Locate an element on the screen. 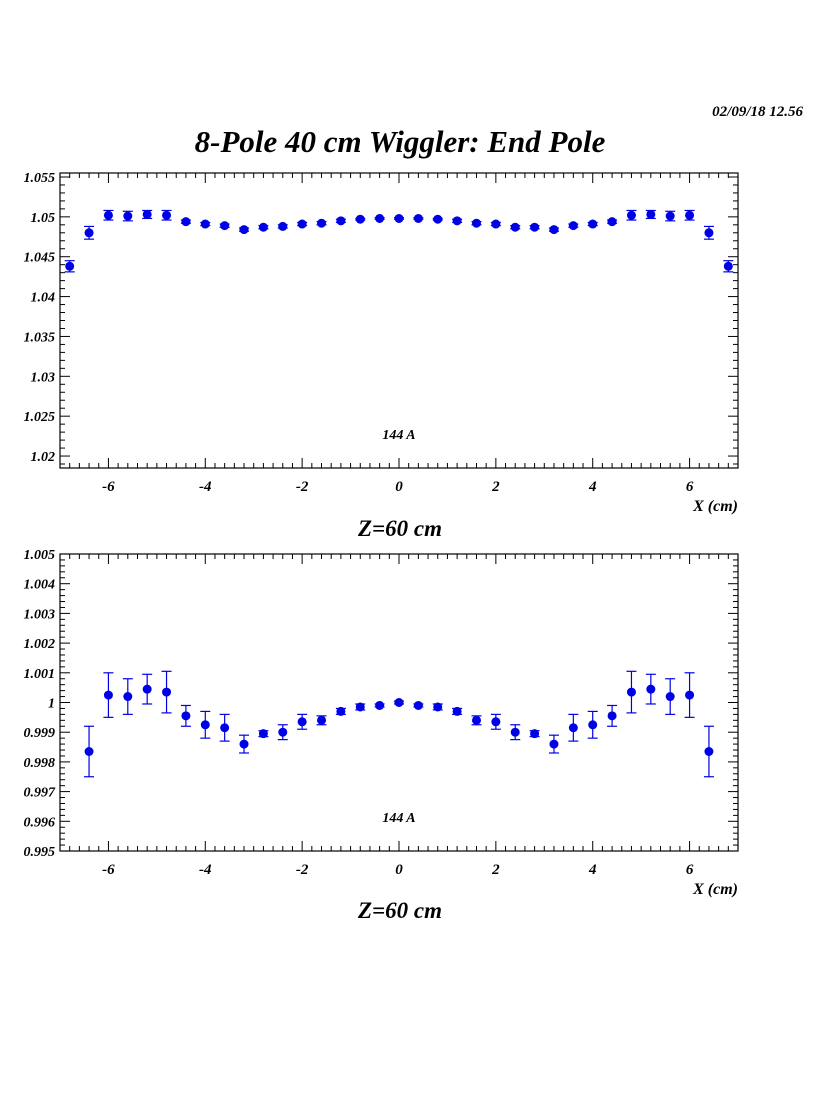 Image resolution: width=825 pixels, height=1100 pixels. y-tick-label: 1.005 is located at coordinates (40, 555).